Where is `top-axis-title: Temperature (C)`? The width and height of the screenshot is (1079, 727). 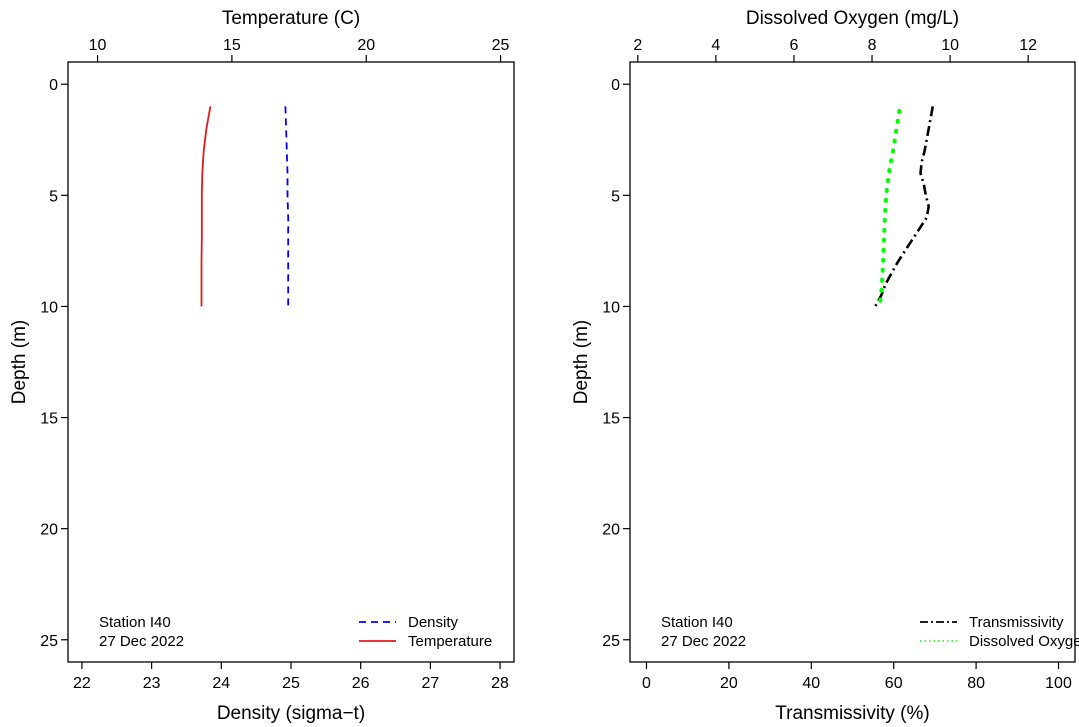 top-axis-title: Temperature (C) is located at coordinates (291, 18).